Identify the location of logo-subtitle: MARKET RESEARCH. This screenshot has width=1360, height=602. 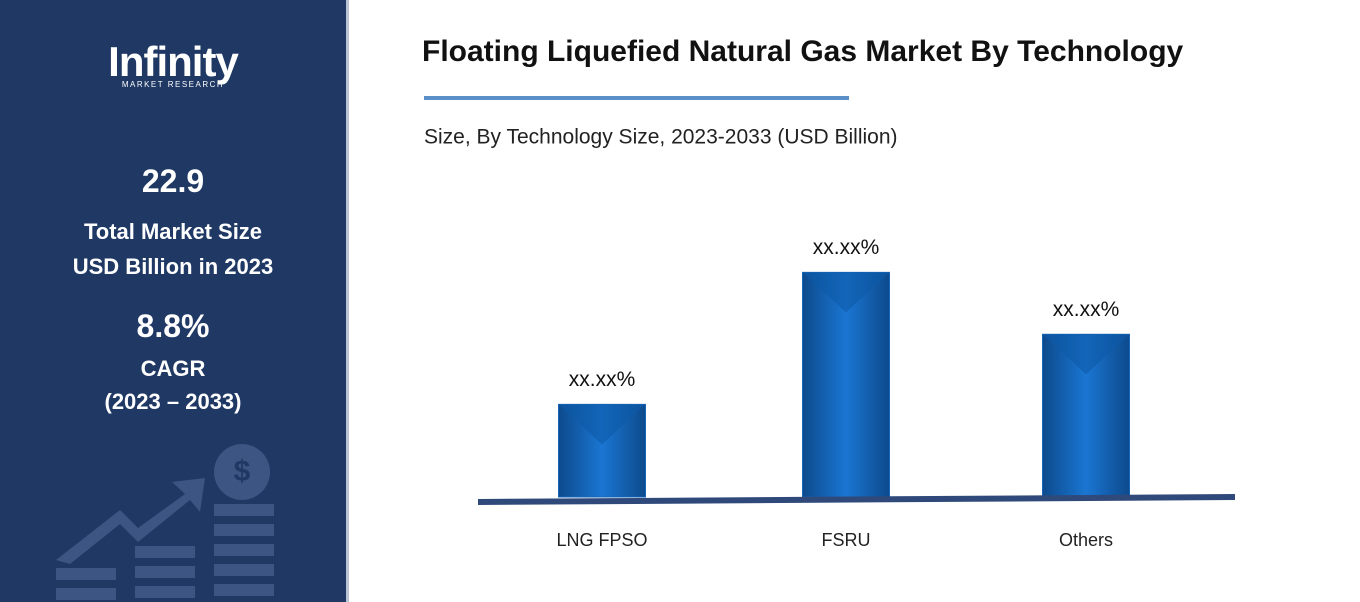
(173, 84).